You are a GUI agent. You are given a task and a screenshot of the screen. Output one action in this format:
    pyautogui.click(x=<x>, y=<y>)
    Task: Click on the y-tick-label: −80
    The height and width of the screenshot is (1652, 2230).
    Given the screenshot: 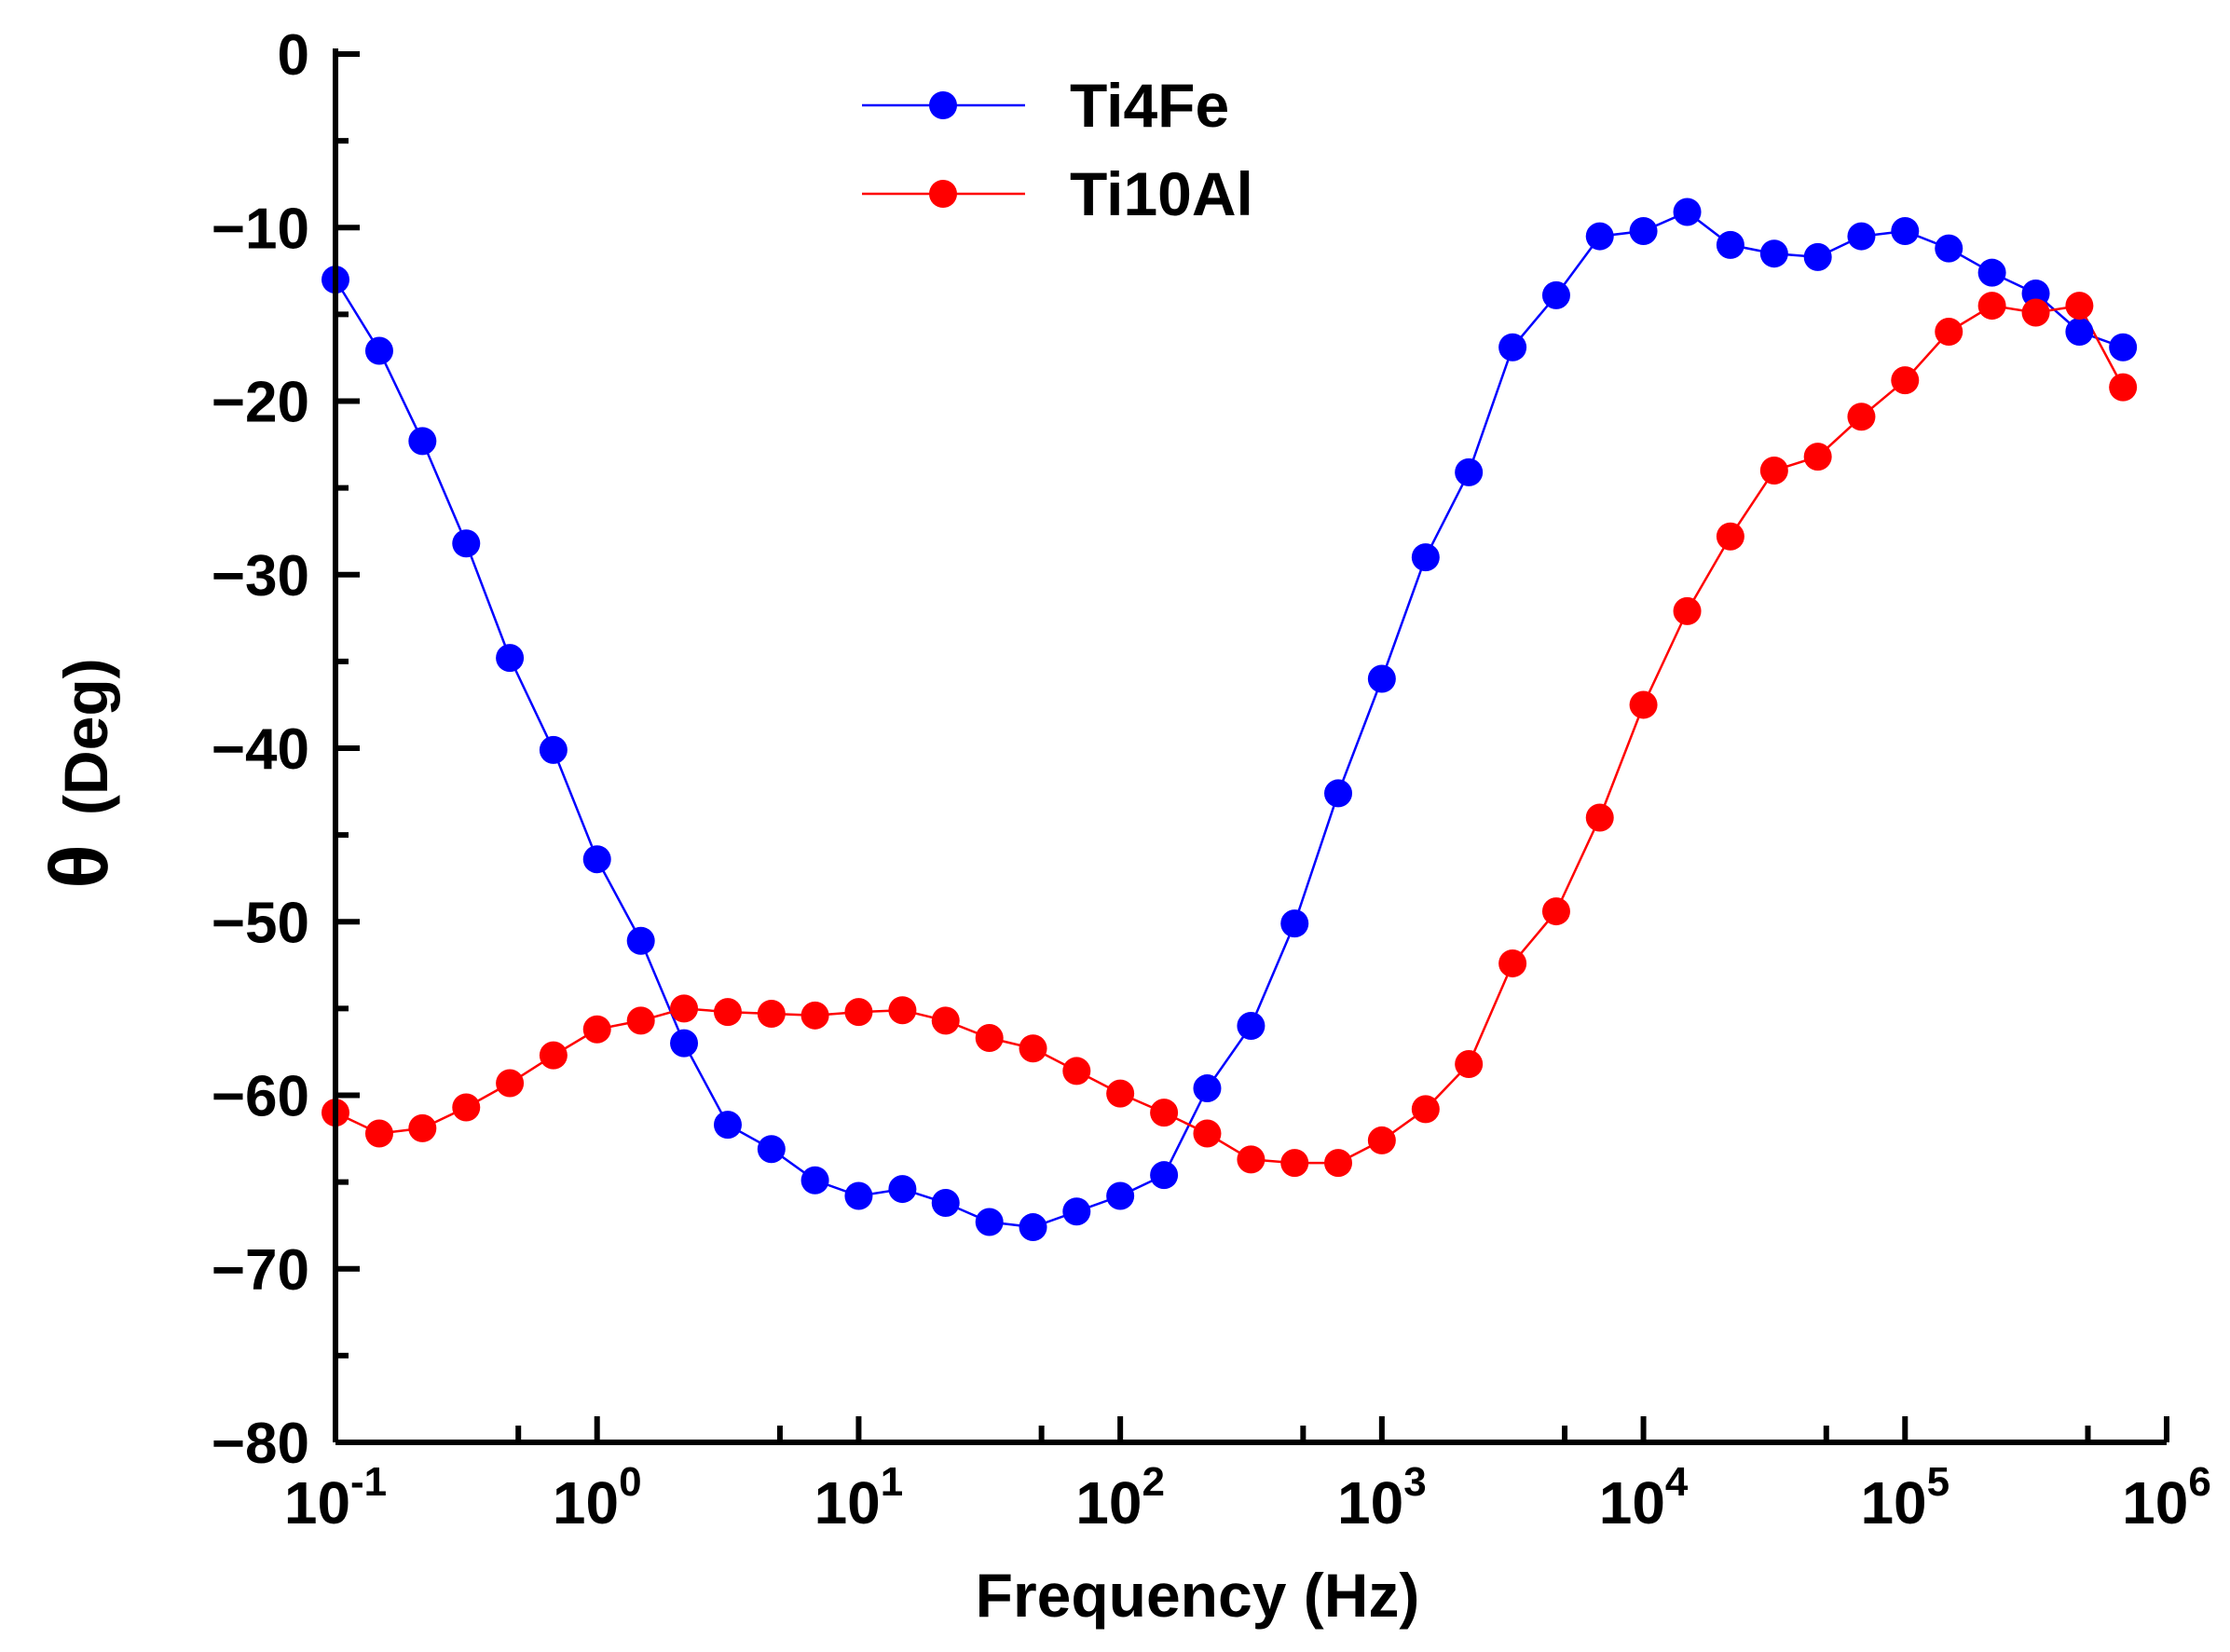 What is the action you would take?
    pyautogui.click(x=260, y=1444)
    